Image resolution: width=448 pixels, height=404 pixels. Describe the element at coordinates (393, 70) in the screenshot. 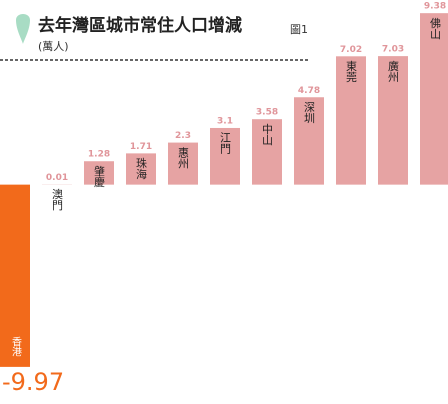

I see `category-label: 廣州` at that location.